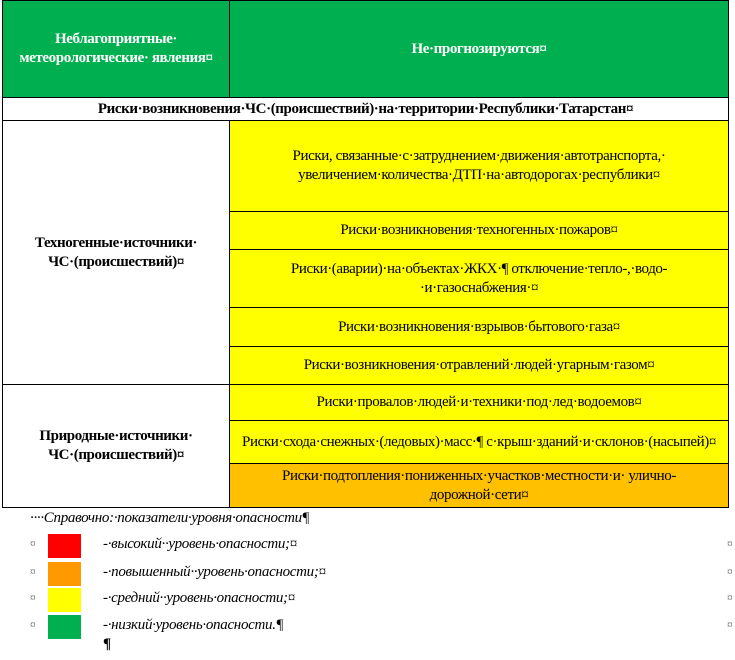 The image size is (735, 660). What do you see at coordinates (116, 446) in the screenshot?
I see `group-natural: Природные·источники· ЧС·(происшествий)¤` at bounding box center [116, 446].